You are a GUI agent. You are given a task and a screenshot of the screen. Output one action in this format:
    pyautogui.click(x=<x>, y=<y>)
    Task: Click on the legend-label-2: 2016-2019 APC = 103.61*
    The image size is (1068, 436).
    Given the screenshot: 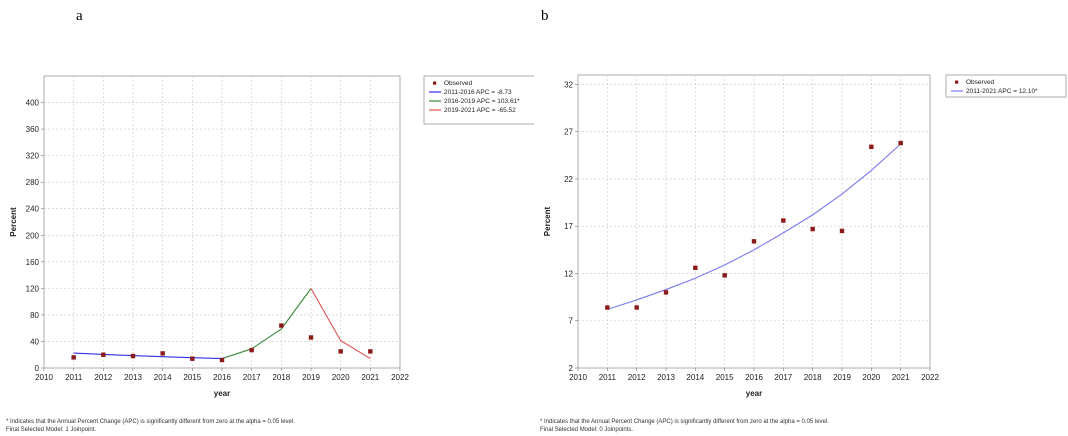 What is the action you would take?
    pyautogui.click(x=482, y=101)
    